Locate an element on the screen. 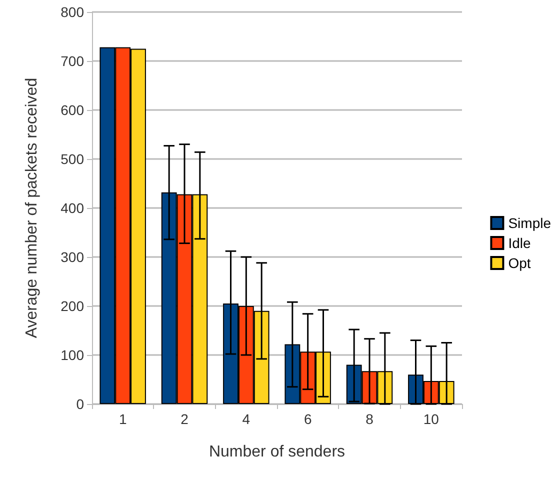 This screenshot has width=560, height=486. x-tick-label: 8 is located at coordinates (370, 419).